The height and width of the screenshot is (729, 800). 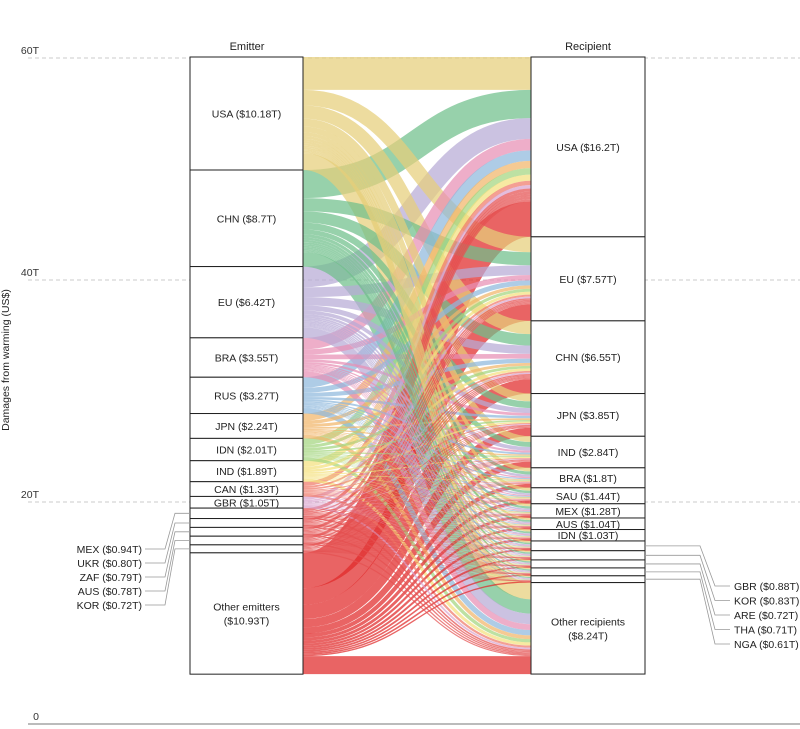 I want to click on recipient-label-jpn: JPN ($3.85T), so click(x=588, y=416).